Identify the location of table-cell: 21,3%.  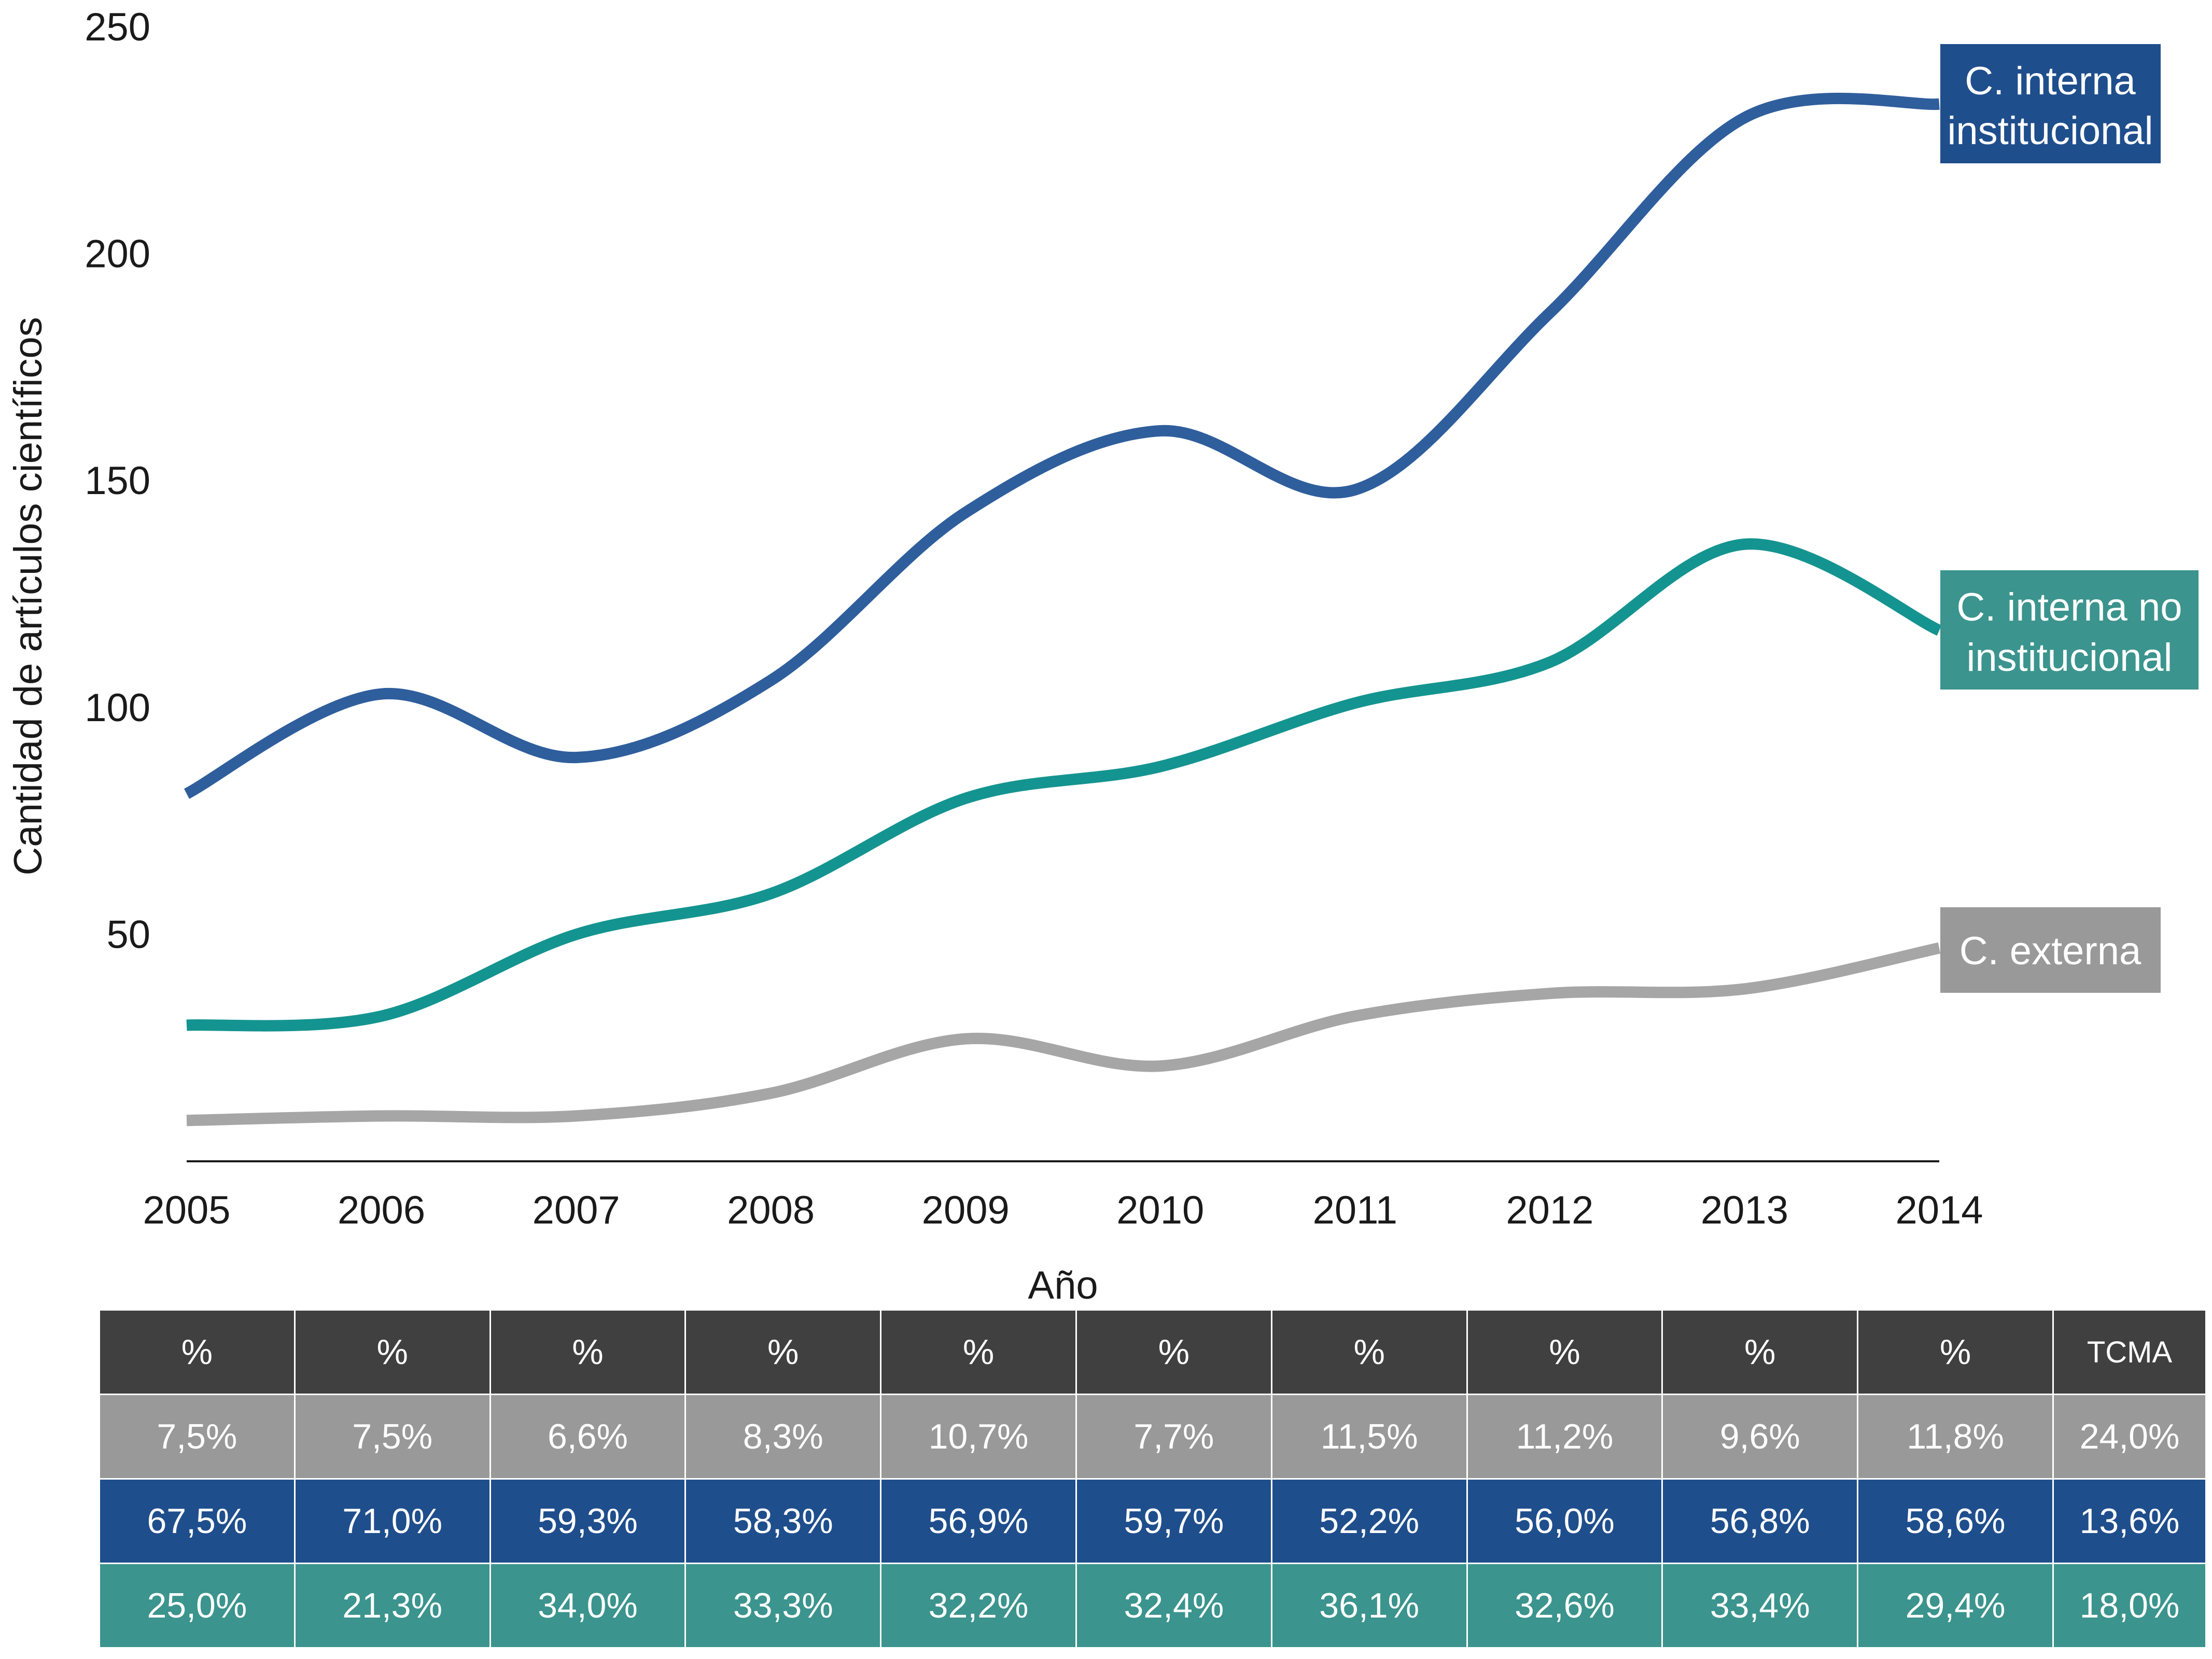
(392, 1606).